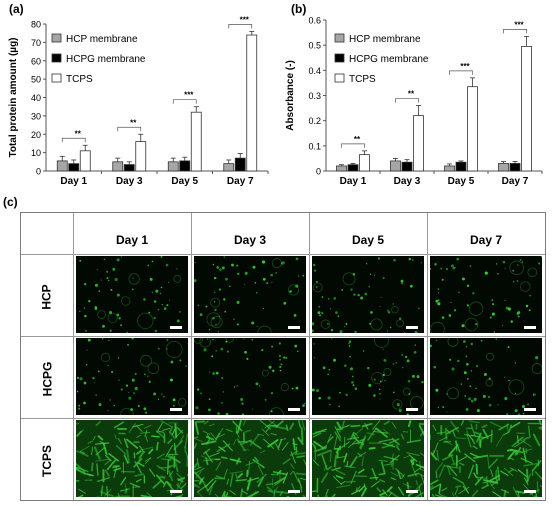 This screenshot has height=506, width=554. What do you see at coordinates (106, 59) in the screenshot?
I see `legend-label: HCPG membrane` at bounding box center [106, 59].